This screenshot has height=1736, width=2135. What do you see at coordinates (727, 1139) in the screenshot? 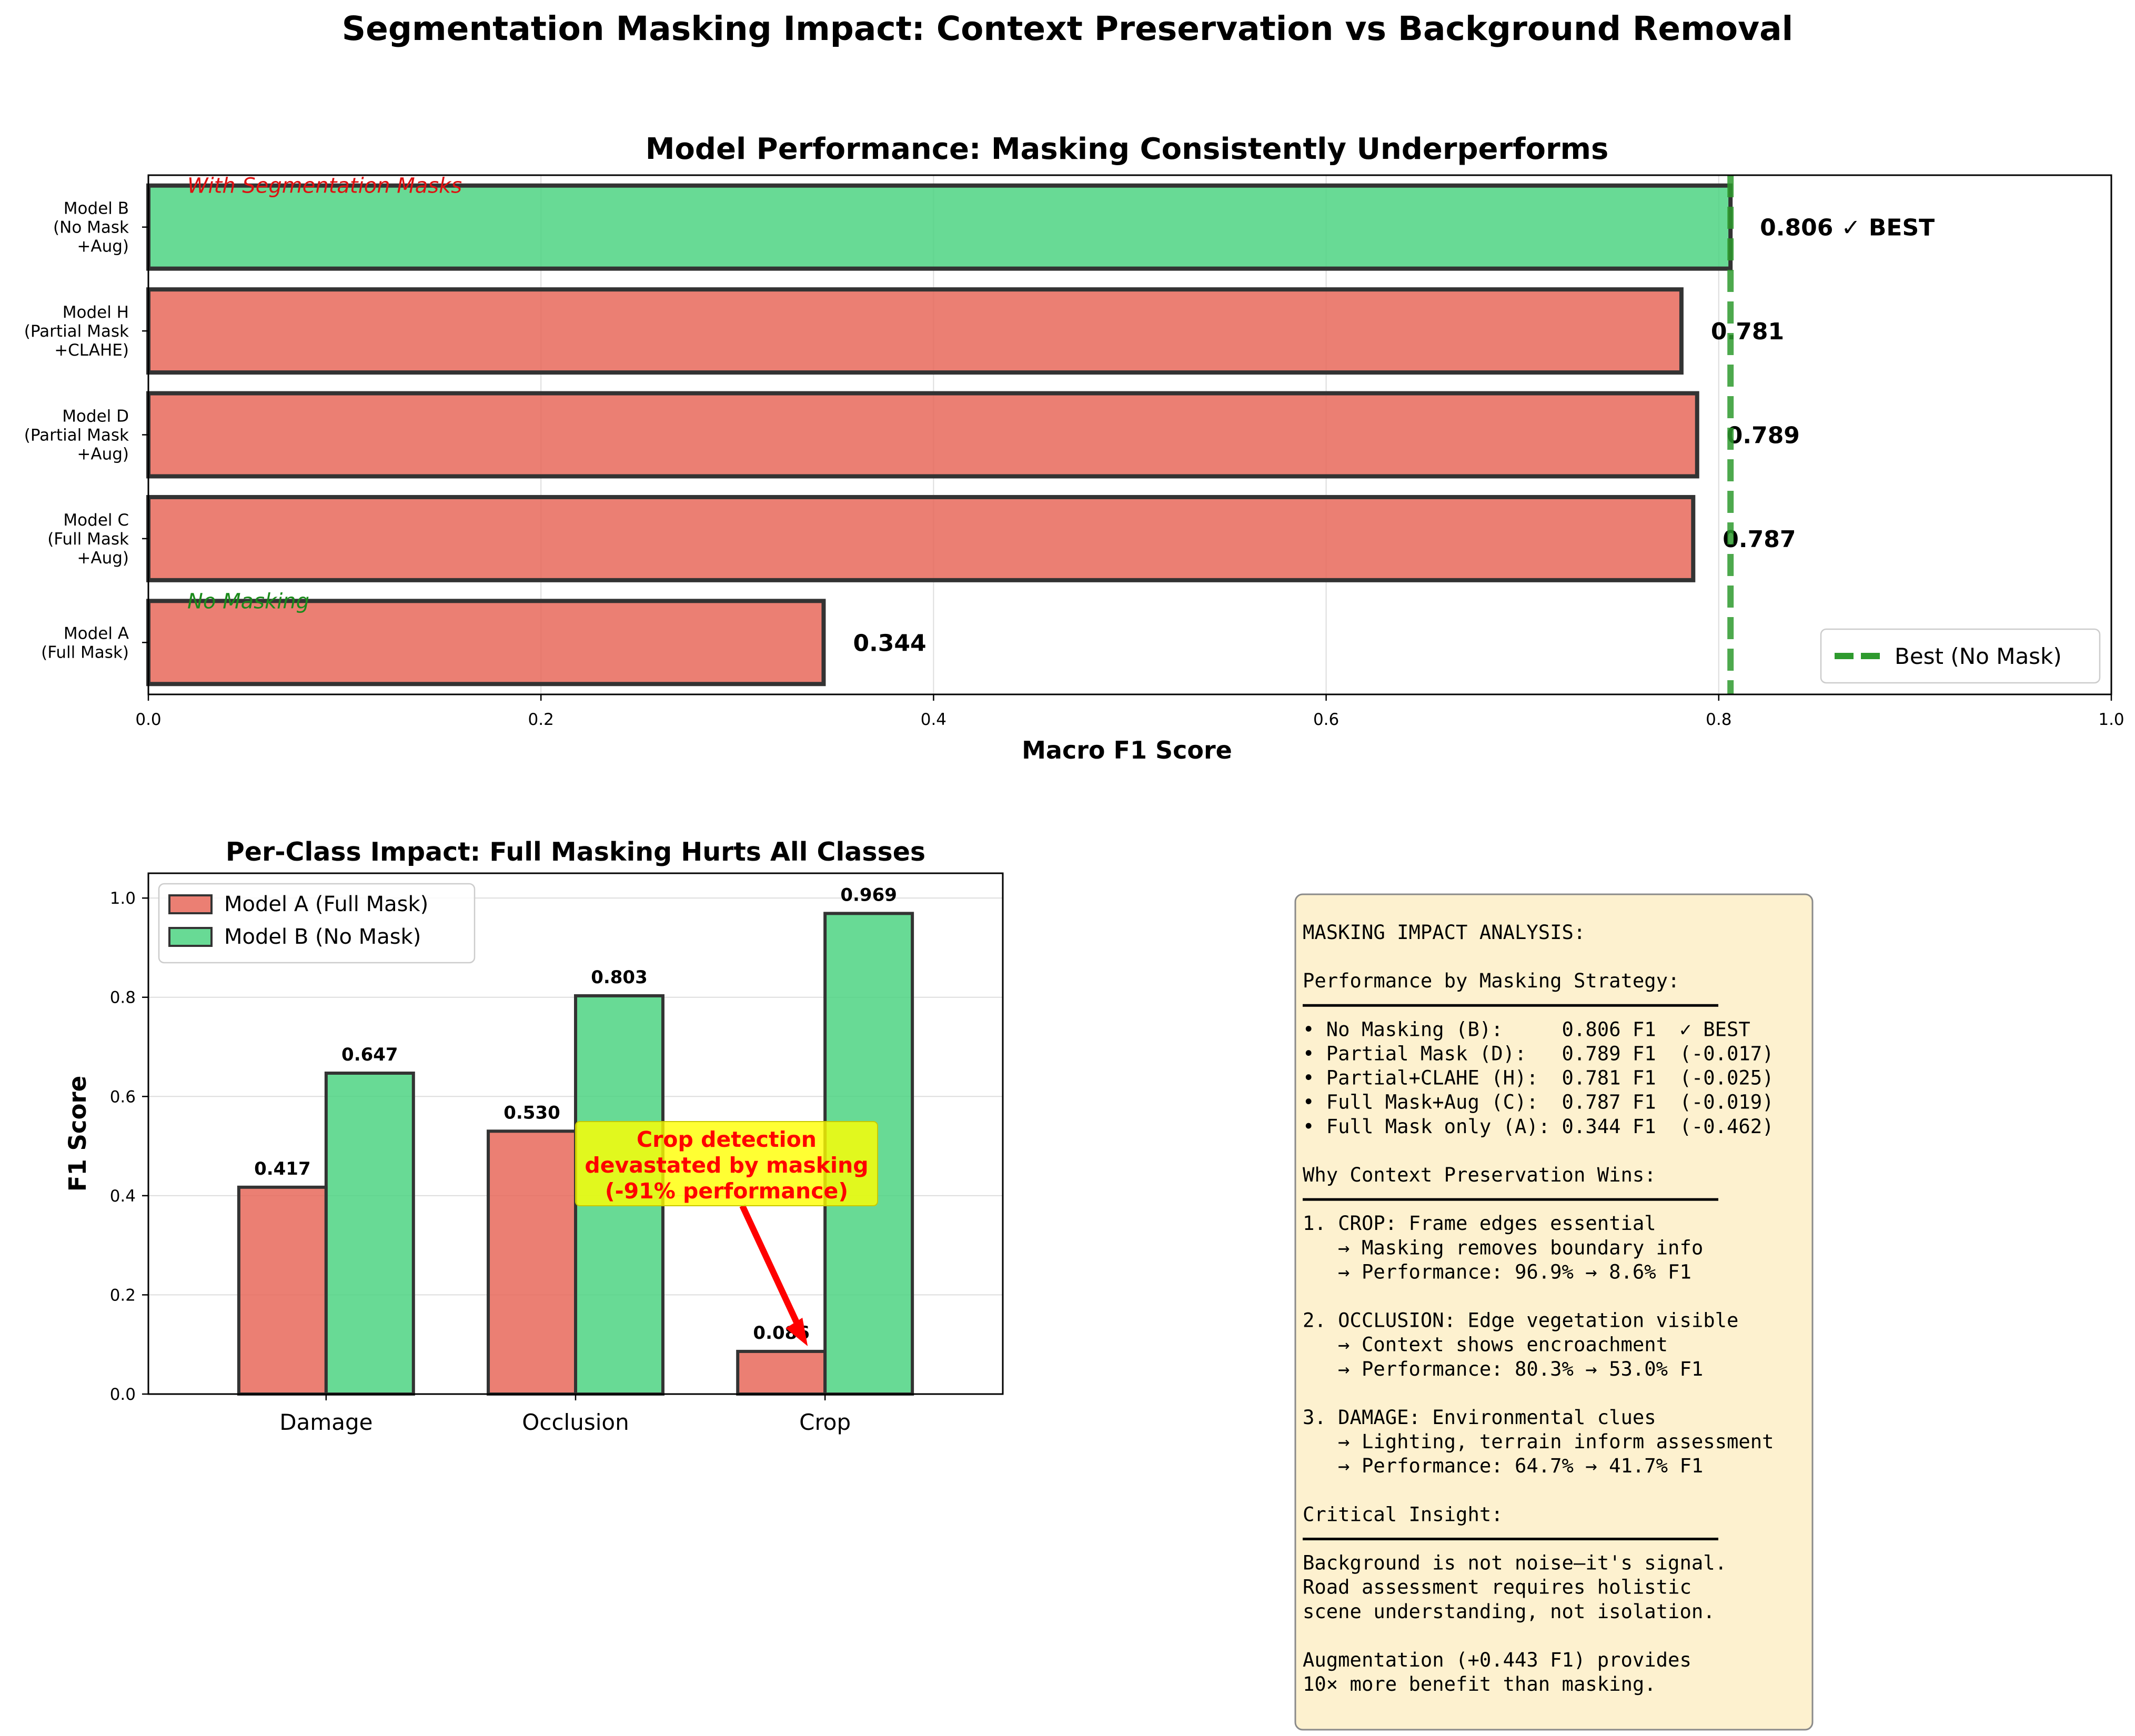
I see `annotation-text: Crop detection` at bounding box center [727, 1139].